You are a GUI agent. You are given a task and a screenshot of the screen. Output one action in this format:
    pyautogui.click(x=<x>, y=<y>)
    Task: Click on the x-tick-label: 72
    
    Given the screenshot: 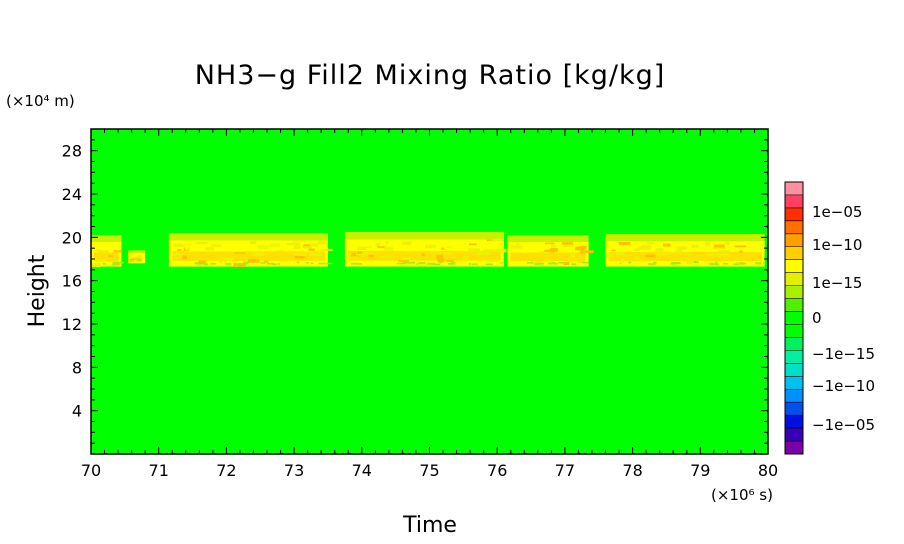 What is the action you would take?
    pyautogui.click(x=226, y=470)
    